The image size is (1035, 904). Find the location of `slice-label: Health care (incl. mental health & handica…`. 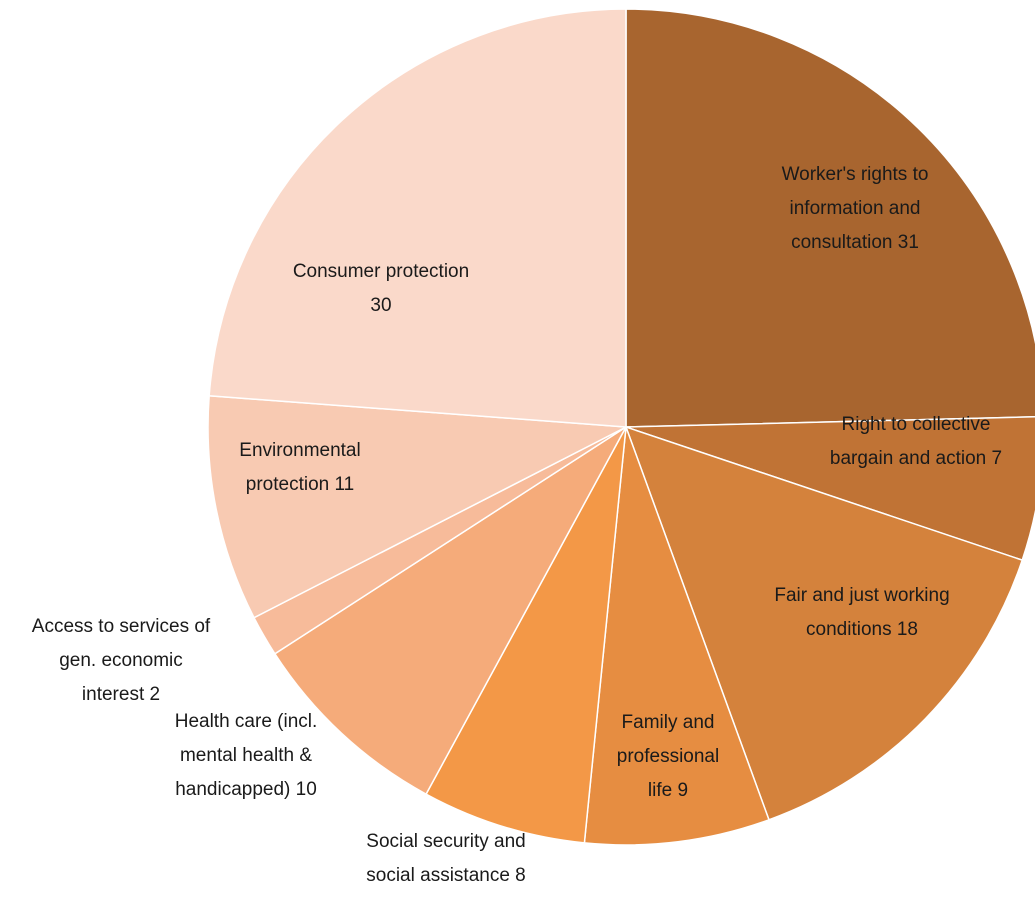

slice-label: Health care (incl. mental health & handica… is located at coordinates (246, 755).